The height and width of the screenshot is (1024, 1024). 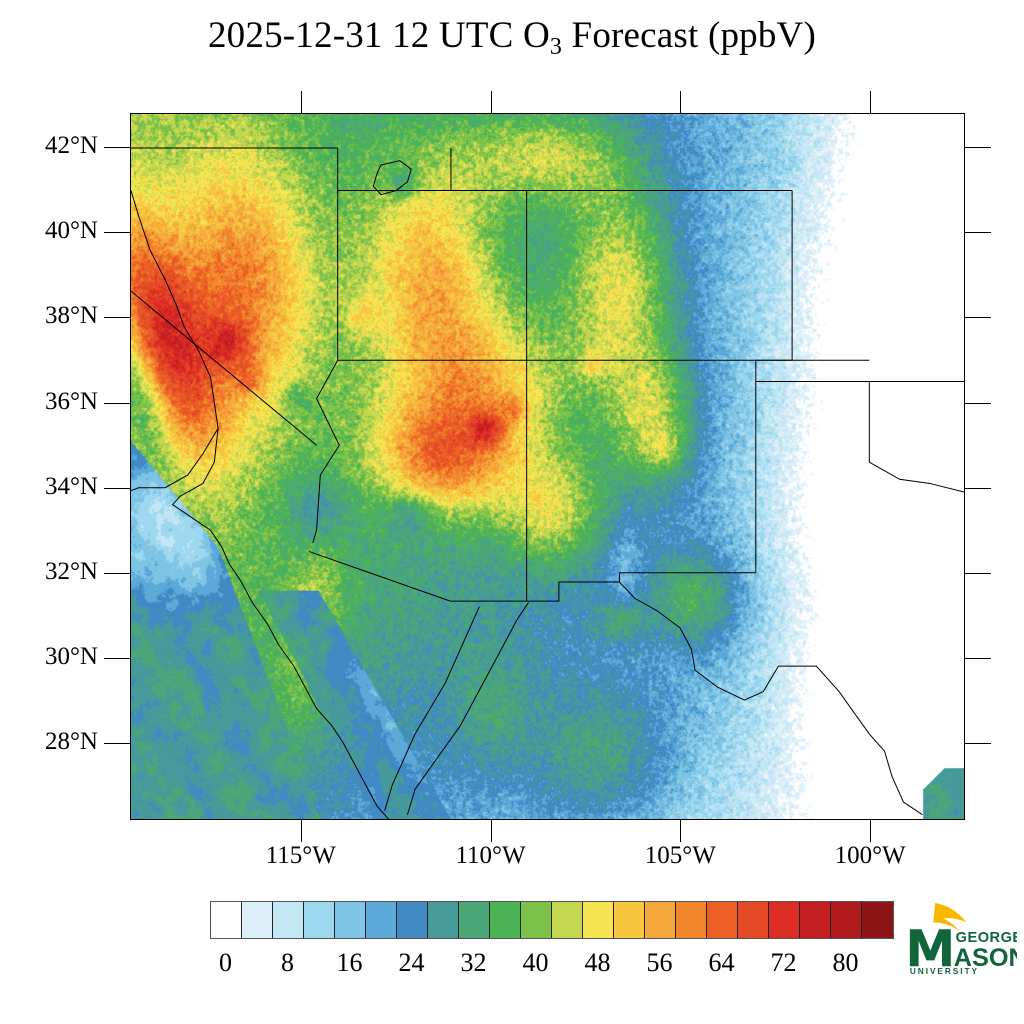 I want to click on longitude-tick-label: 105°W, so click(x=680, y=855).